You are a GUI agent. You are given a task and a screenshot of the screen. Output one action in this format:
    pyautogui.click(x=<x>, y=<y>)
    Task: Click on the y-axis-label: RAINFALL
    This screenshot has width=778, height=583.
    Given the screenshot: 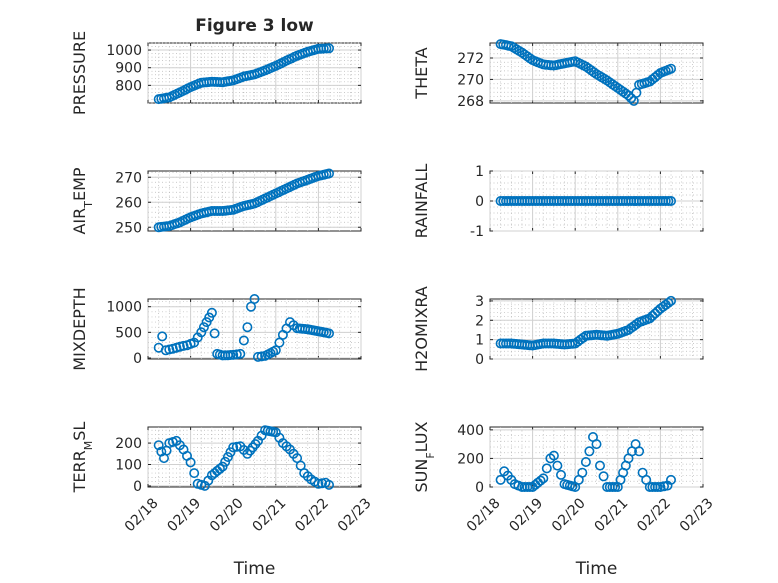 What is the action you would take?
    pyautogui.click(x=421, y=201)
    